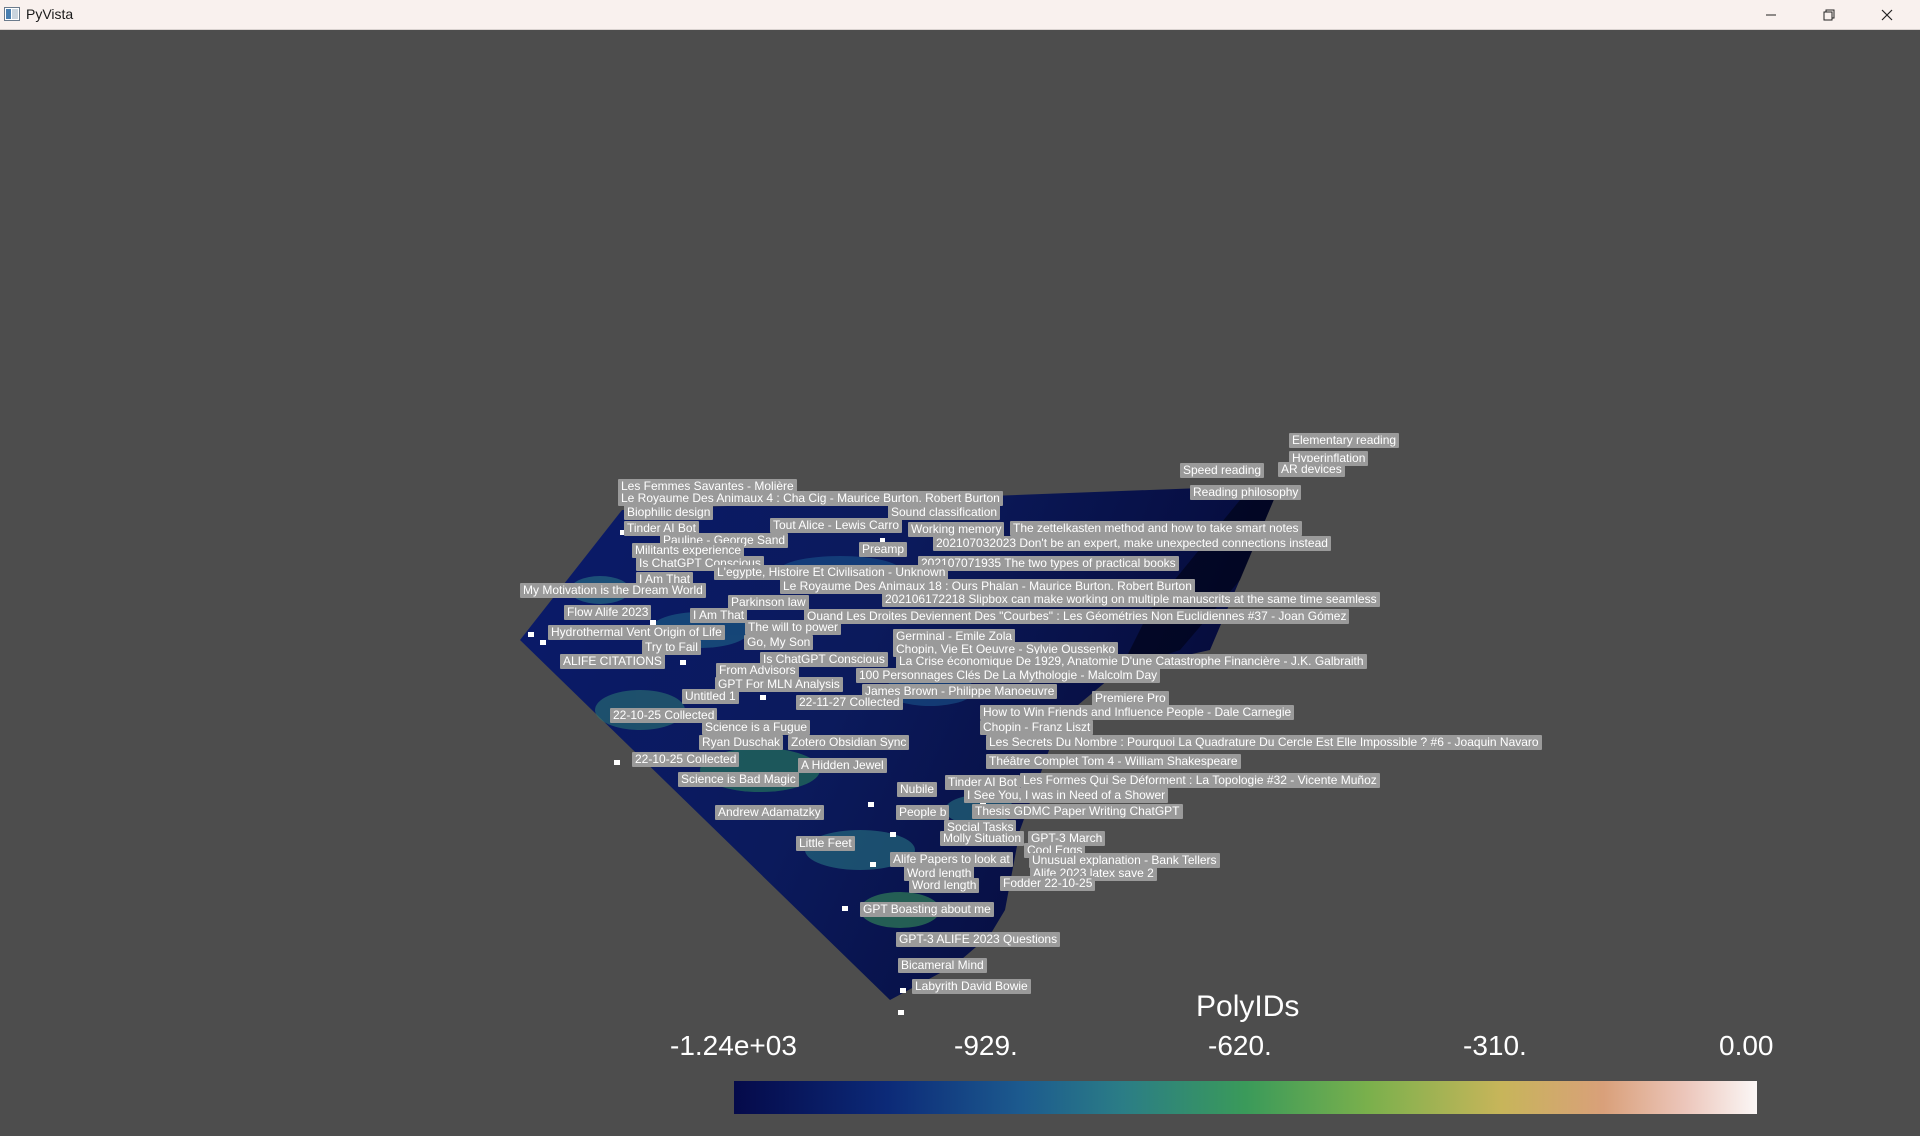 The width and height of the screenshot is (1920, 1136). What do you see at coordinates (956, 529) in the screenshot?
I see `point-label: Working memory` at bounding box center [956, 529].